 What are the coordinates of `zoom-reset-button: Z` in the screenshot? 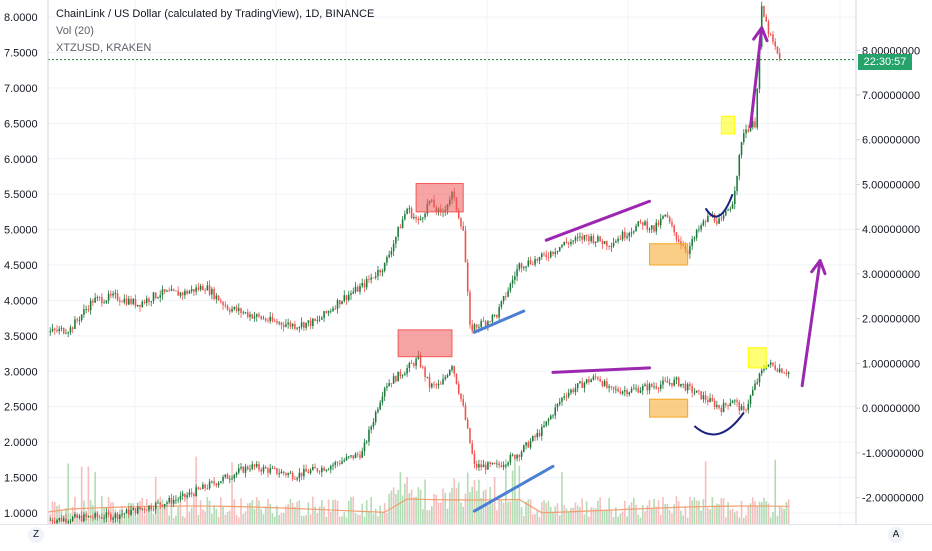 It's located at (36, 535).